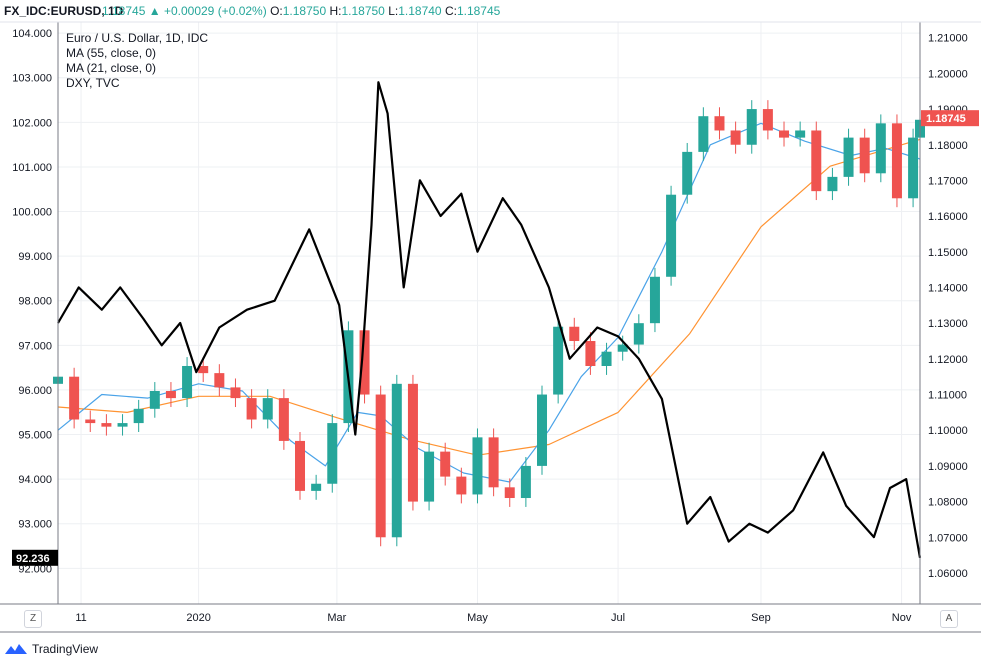 The image size is (981, 660). Describe the element at coordinates (363, 11) in the screenshot. I see `high-value: 1.18750` at that location.